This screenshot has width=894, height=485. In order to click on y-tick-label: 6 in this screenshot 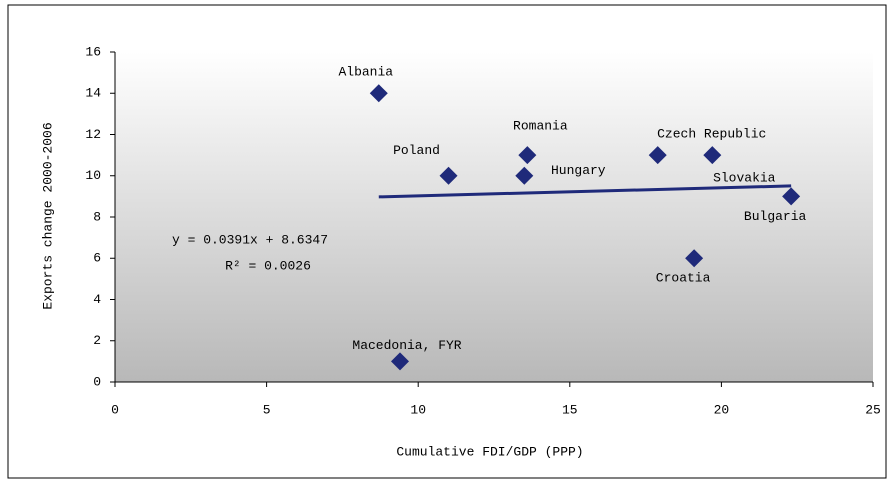, I will do `click(97, 258)`.